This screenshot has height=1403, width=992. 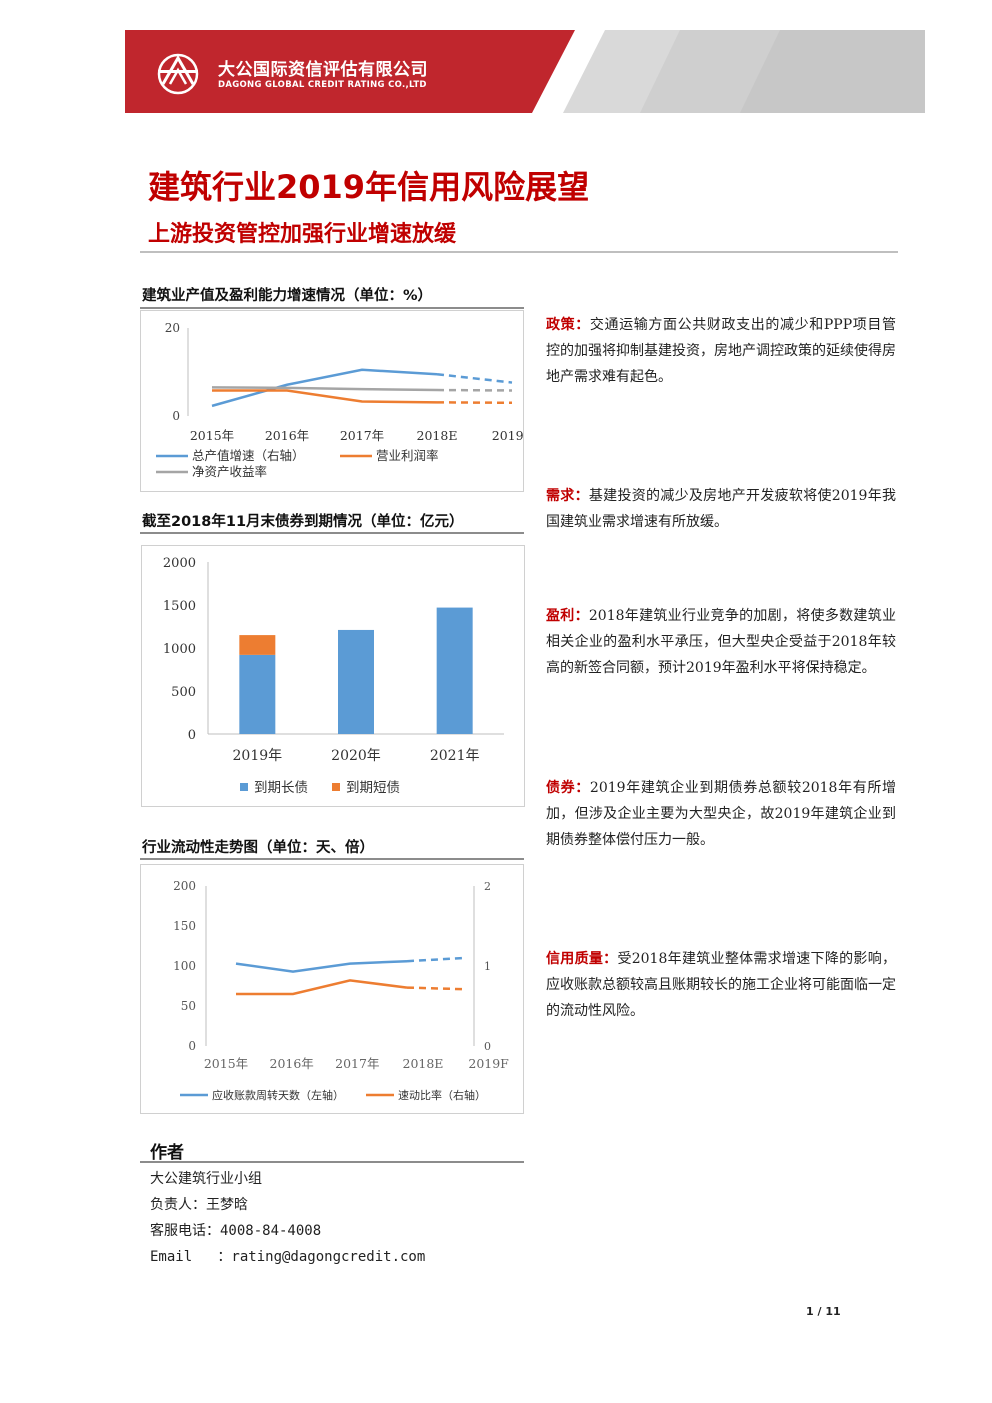 I want to click on report-subtitle: 上游投资管控加强行业增速放缓, so click(x=302, y=234).